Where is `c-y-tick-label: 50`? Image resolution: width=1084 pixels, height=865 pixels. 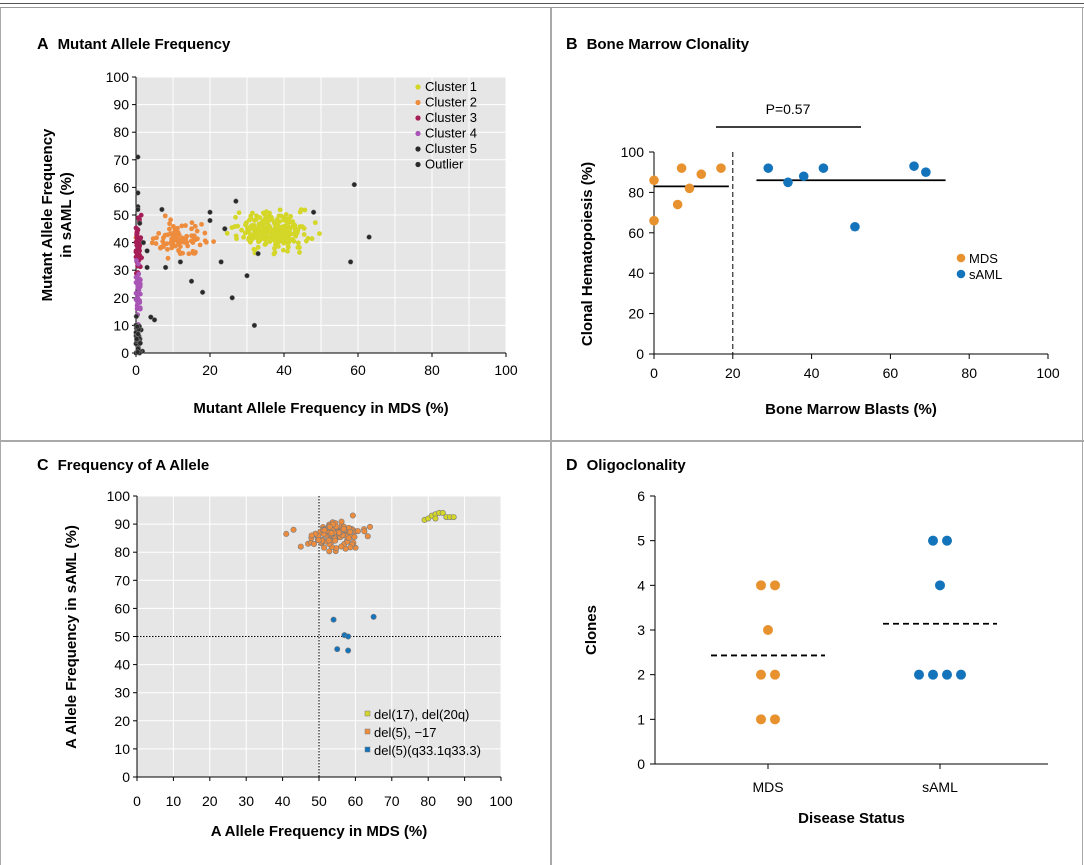 c-y-tick-label: 50 is located at coordinates (122, 637).